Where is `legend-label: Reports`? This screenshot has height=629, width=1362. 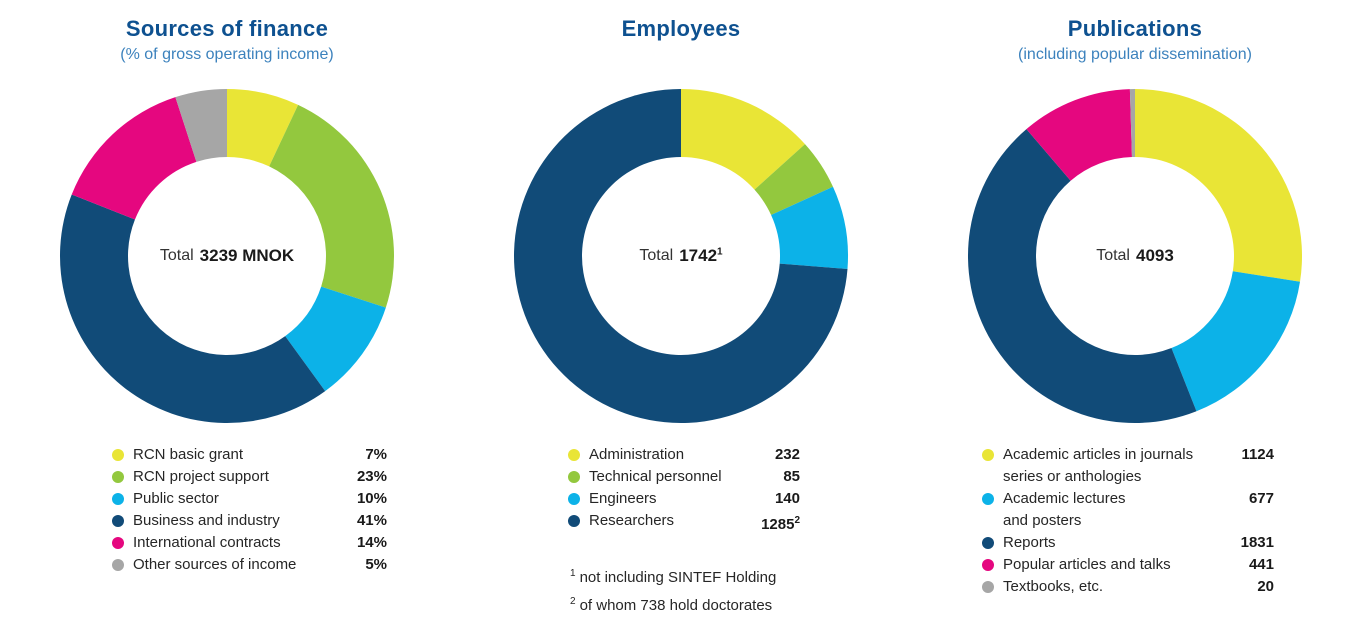
legend-label: Reports is located at coordinates (1029, 542).